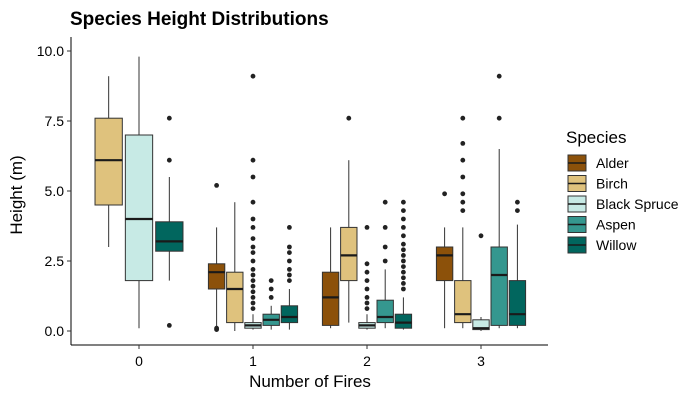 This screenshot has height=400, width=700. What do you see at coordinates (367, 361) in the screenshot?
I see `x-tick-label: 2` at bounding box center [367, 361].